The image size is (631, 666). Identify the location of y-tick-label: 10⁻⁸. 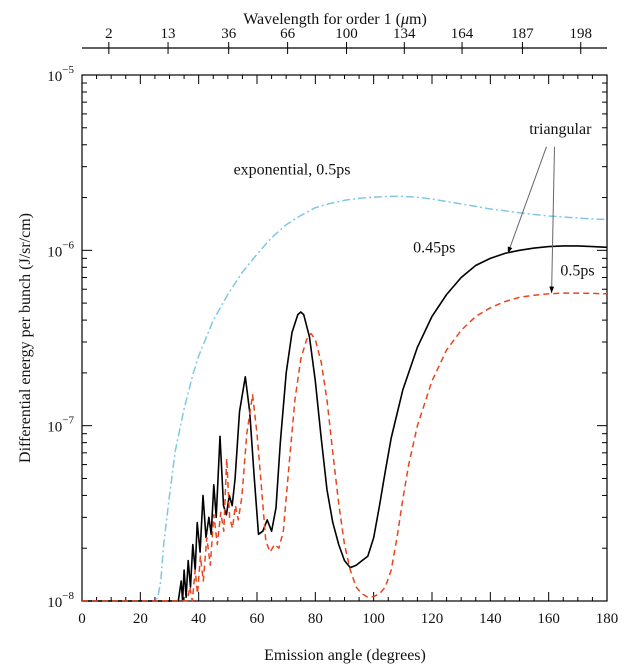
(60, 600).